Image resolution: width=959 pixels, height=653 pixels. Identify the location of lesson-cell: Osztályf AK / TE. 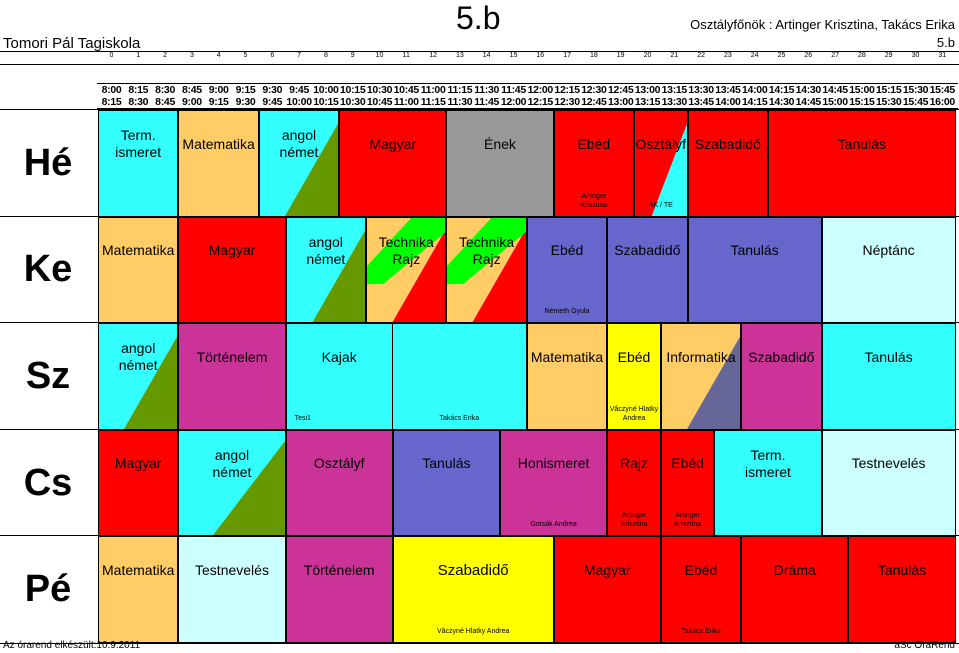
(661, 163).